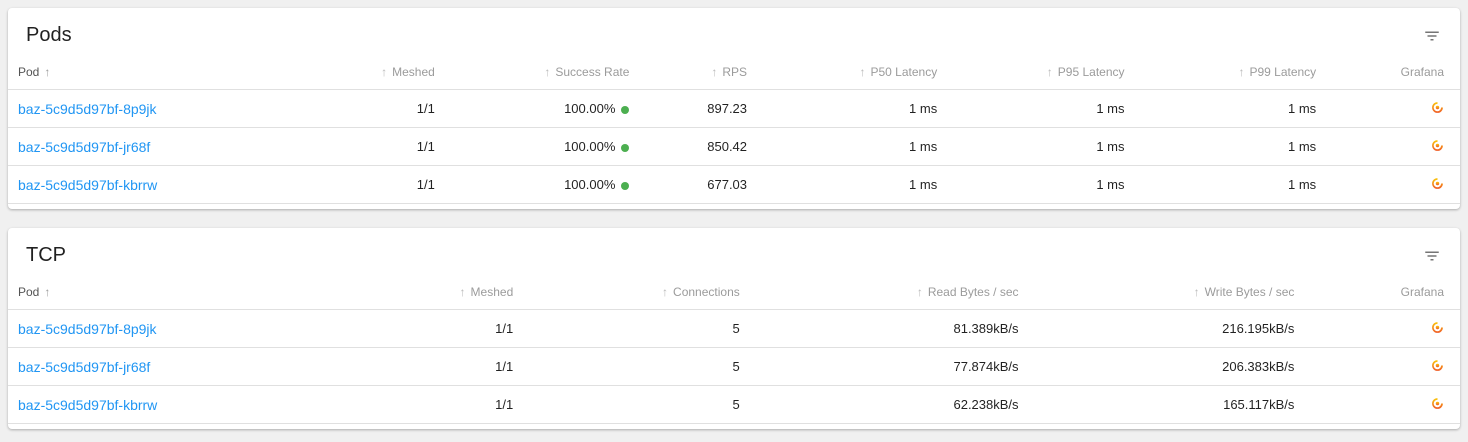  I want to click on cell-rps: 897.23, so click(704, 108).